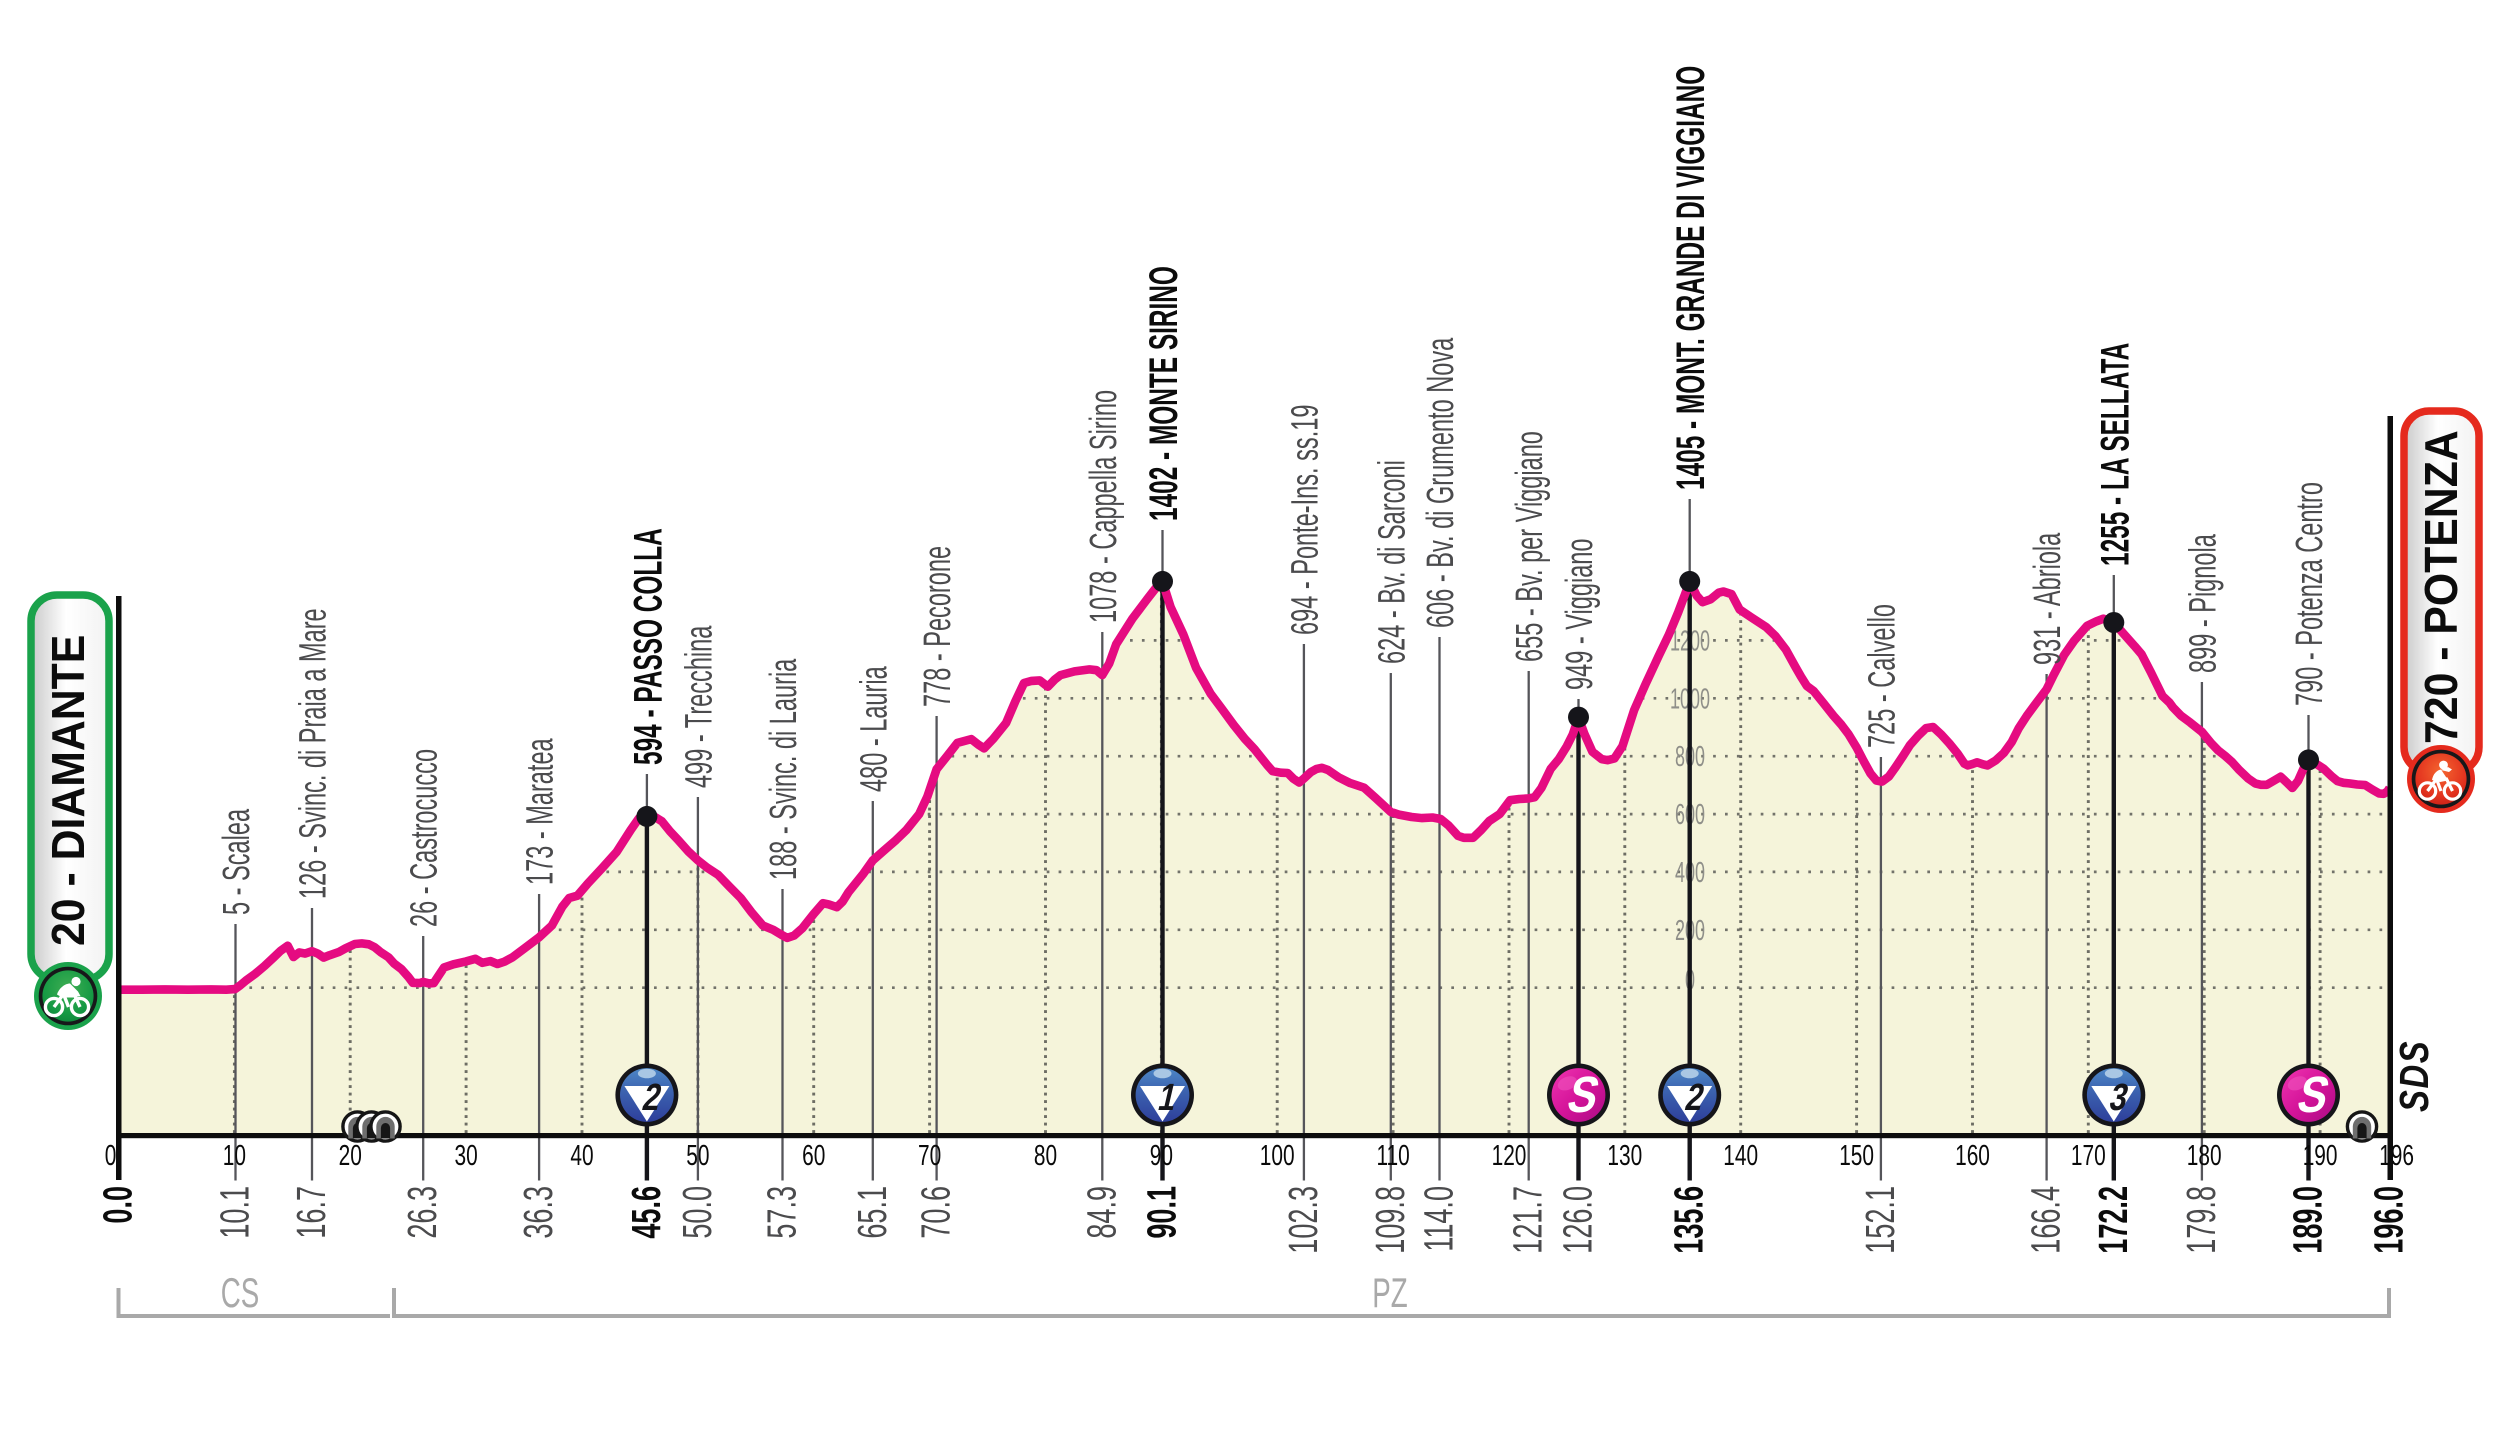 The width and height of the screenshot is (2513, 1441). What do you see at coordinates (69, 790) in the screenshot?
I see `svg-text: 20 - DIAMANTE` at bounding box center [69, 790].